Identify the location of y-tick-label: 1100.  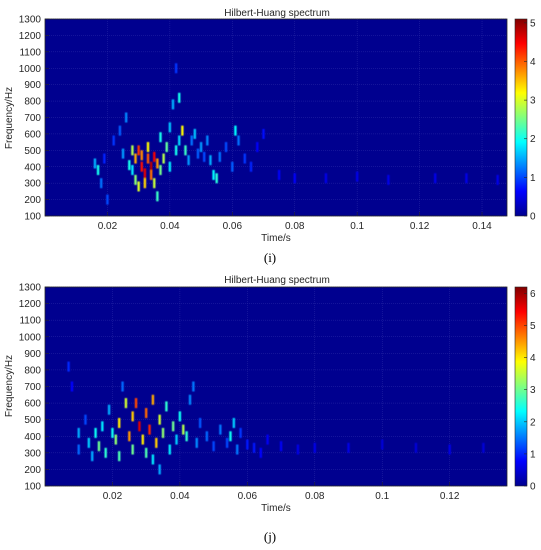
(30, 52).